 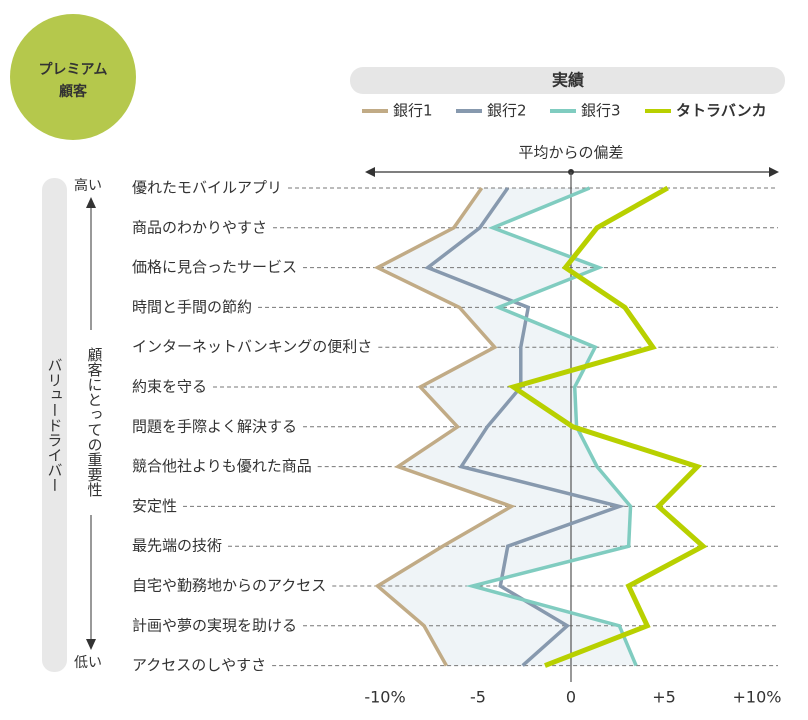 I want to click on importance-low: 低い, so click(x=88, y=663).